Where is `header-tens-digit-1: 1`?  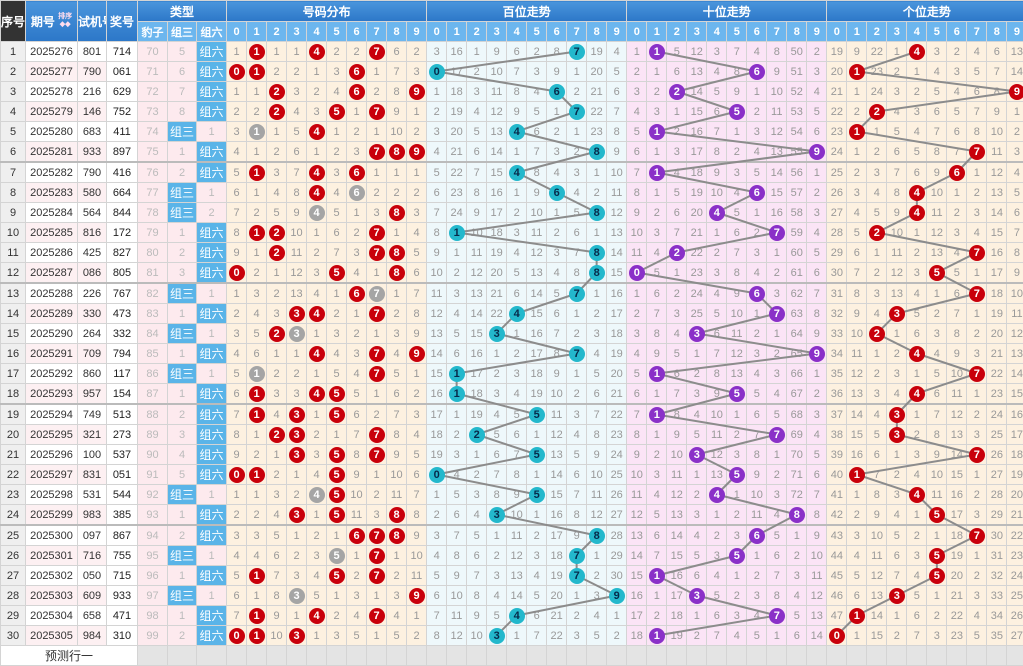 header-tens-digit-1: 1 is located at coordinates (657, 32).